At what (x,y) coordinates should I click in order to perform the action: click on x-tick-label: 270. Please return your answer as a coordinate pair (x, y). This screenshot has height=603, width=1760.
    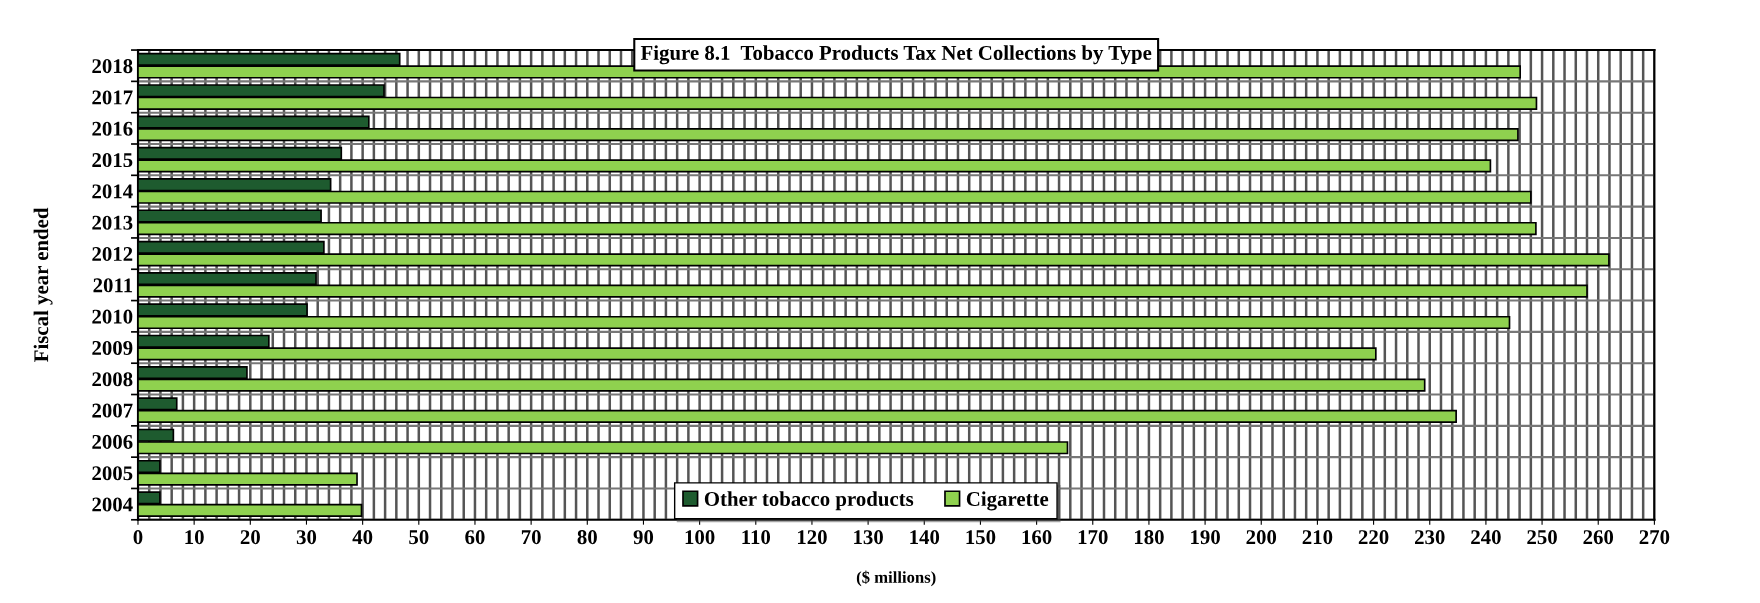
    Looking at the image, I should click on (1654, 537).